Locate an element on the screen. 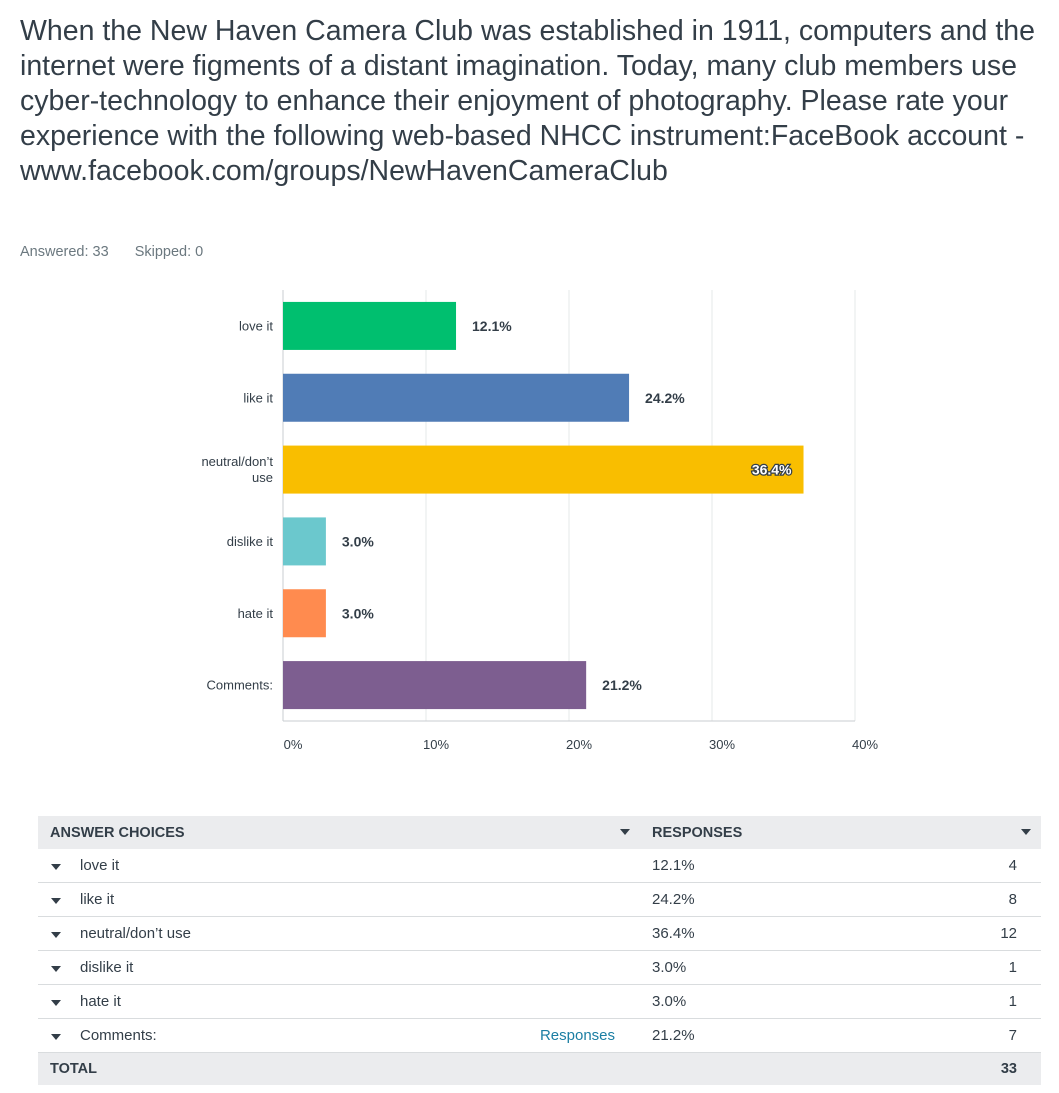 This screenshot has width=1059, height=1093. response-cell: 12.1% 4 is located at coordinates (840, 866).